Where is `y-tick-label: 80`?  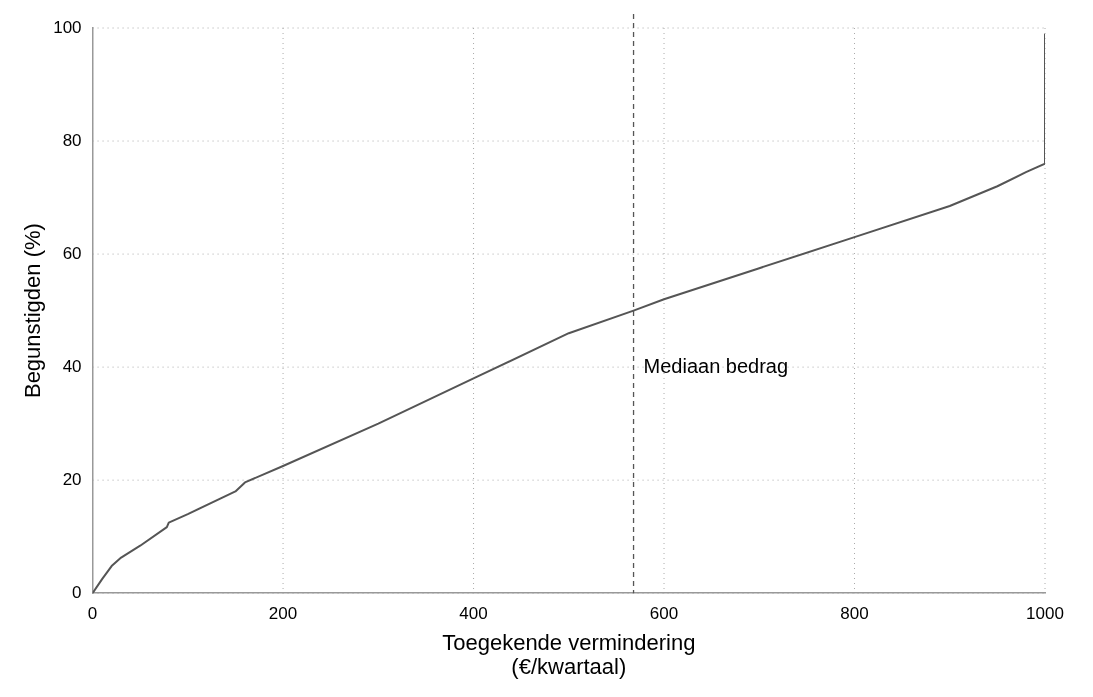 y-tick-label: 80 is located at coordinates (72, 140).